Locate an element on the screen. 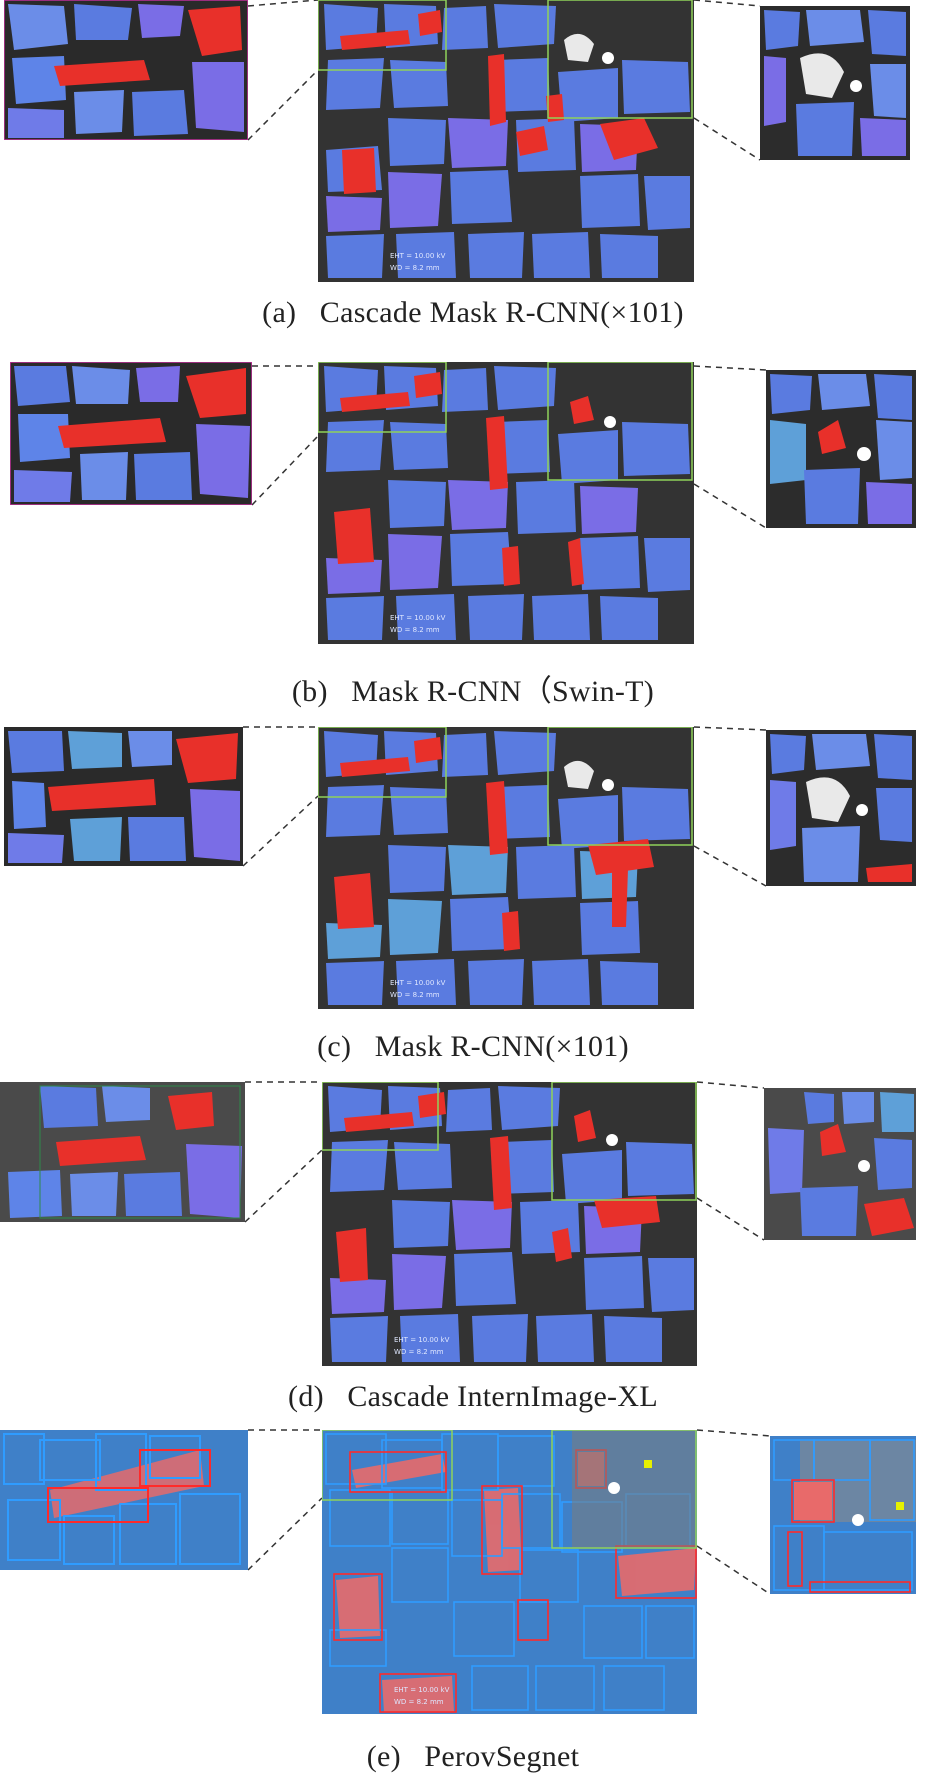  caption-c: (c) Mask R-CNN(×101) is located at coordinates (473, 1047).